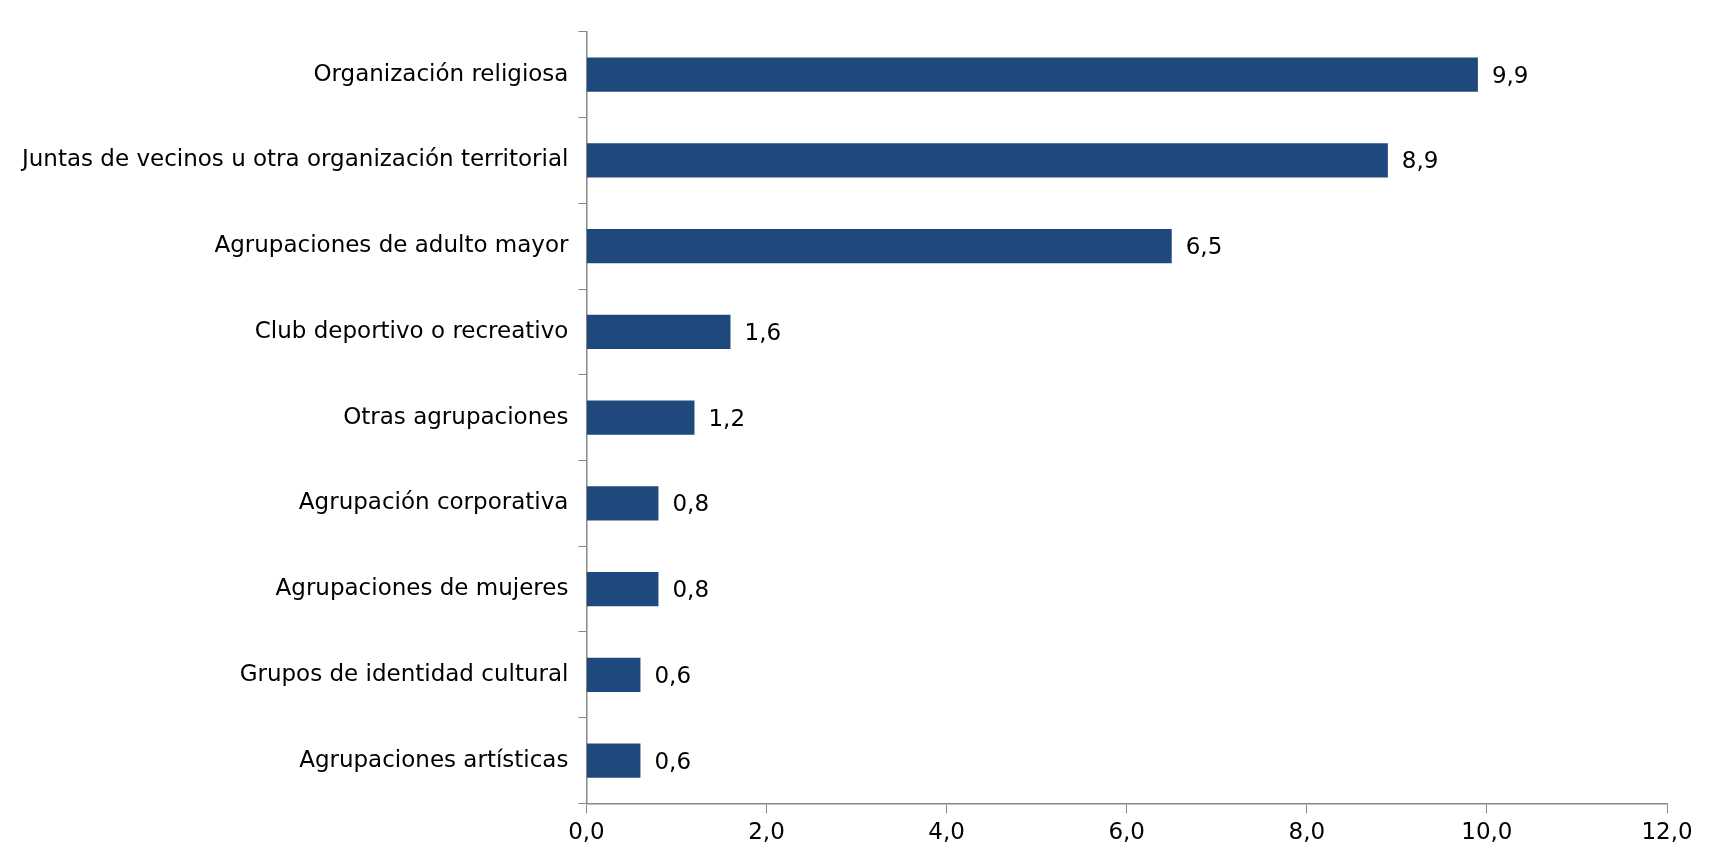  I want to click on data-label: 8,9, so click(1420, 160).